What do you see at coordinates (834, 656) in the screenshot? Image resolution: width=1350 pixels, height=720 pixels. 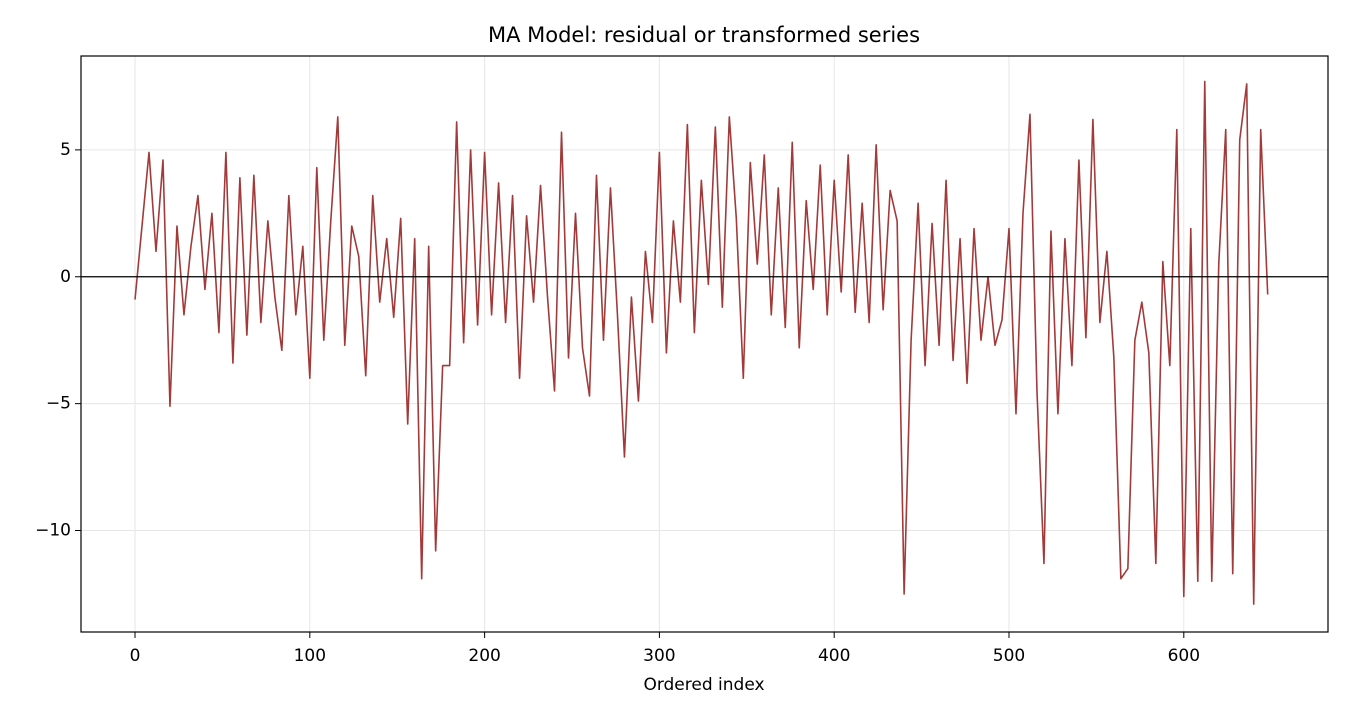 I see `x-tick-label: 400` at bounding box center [834, 656].